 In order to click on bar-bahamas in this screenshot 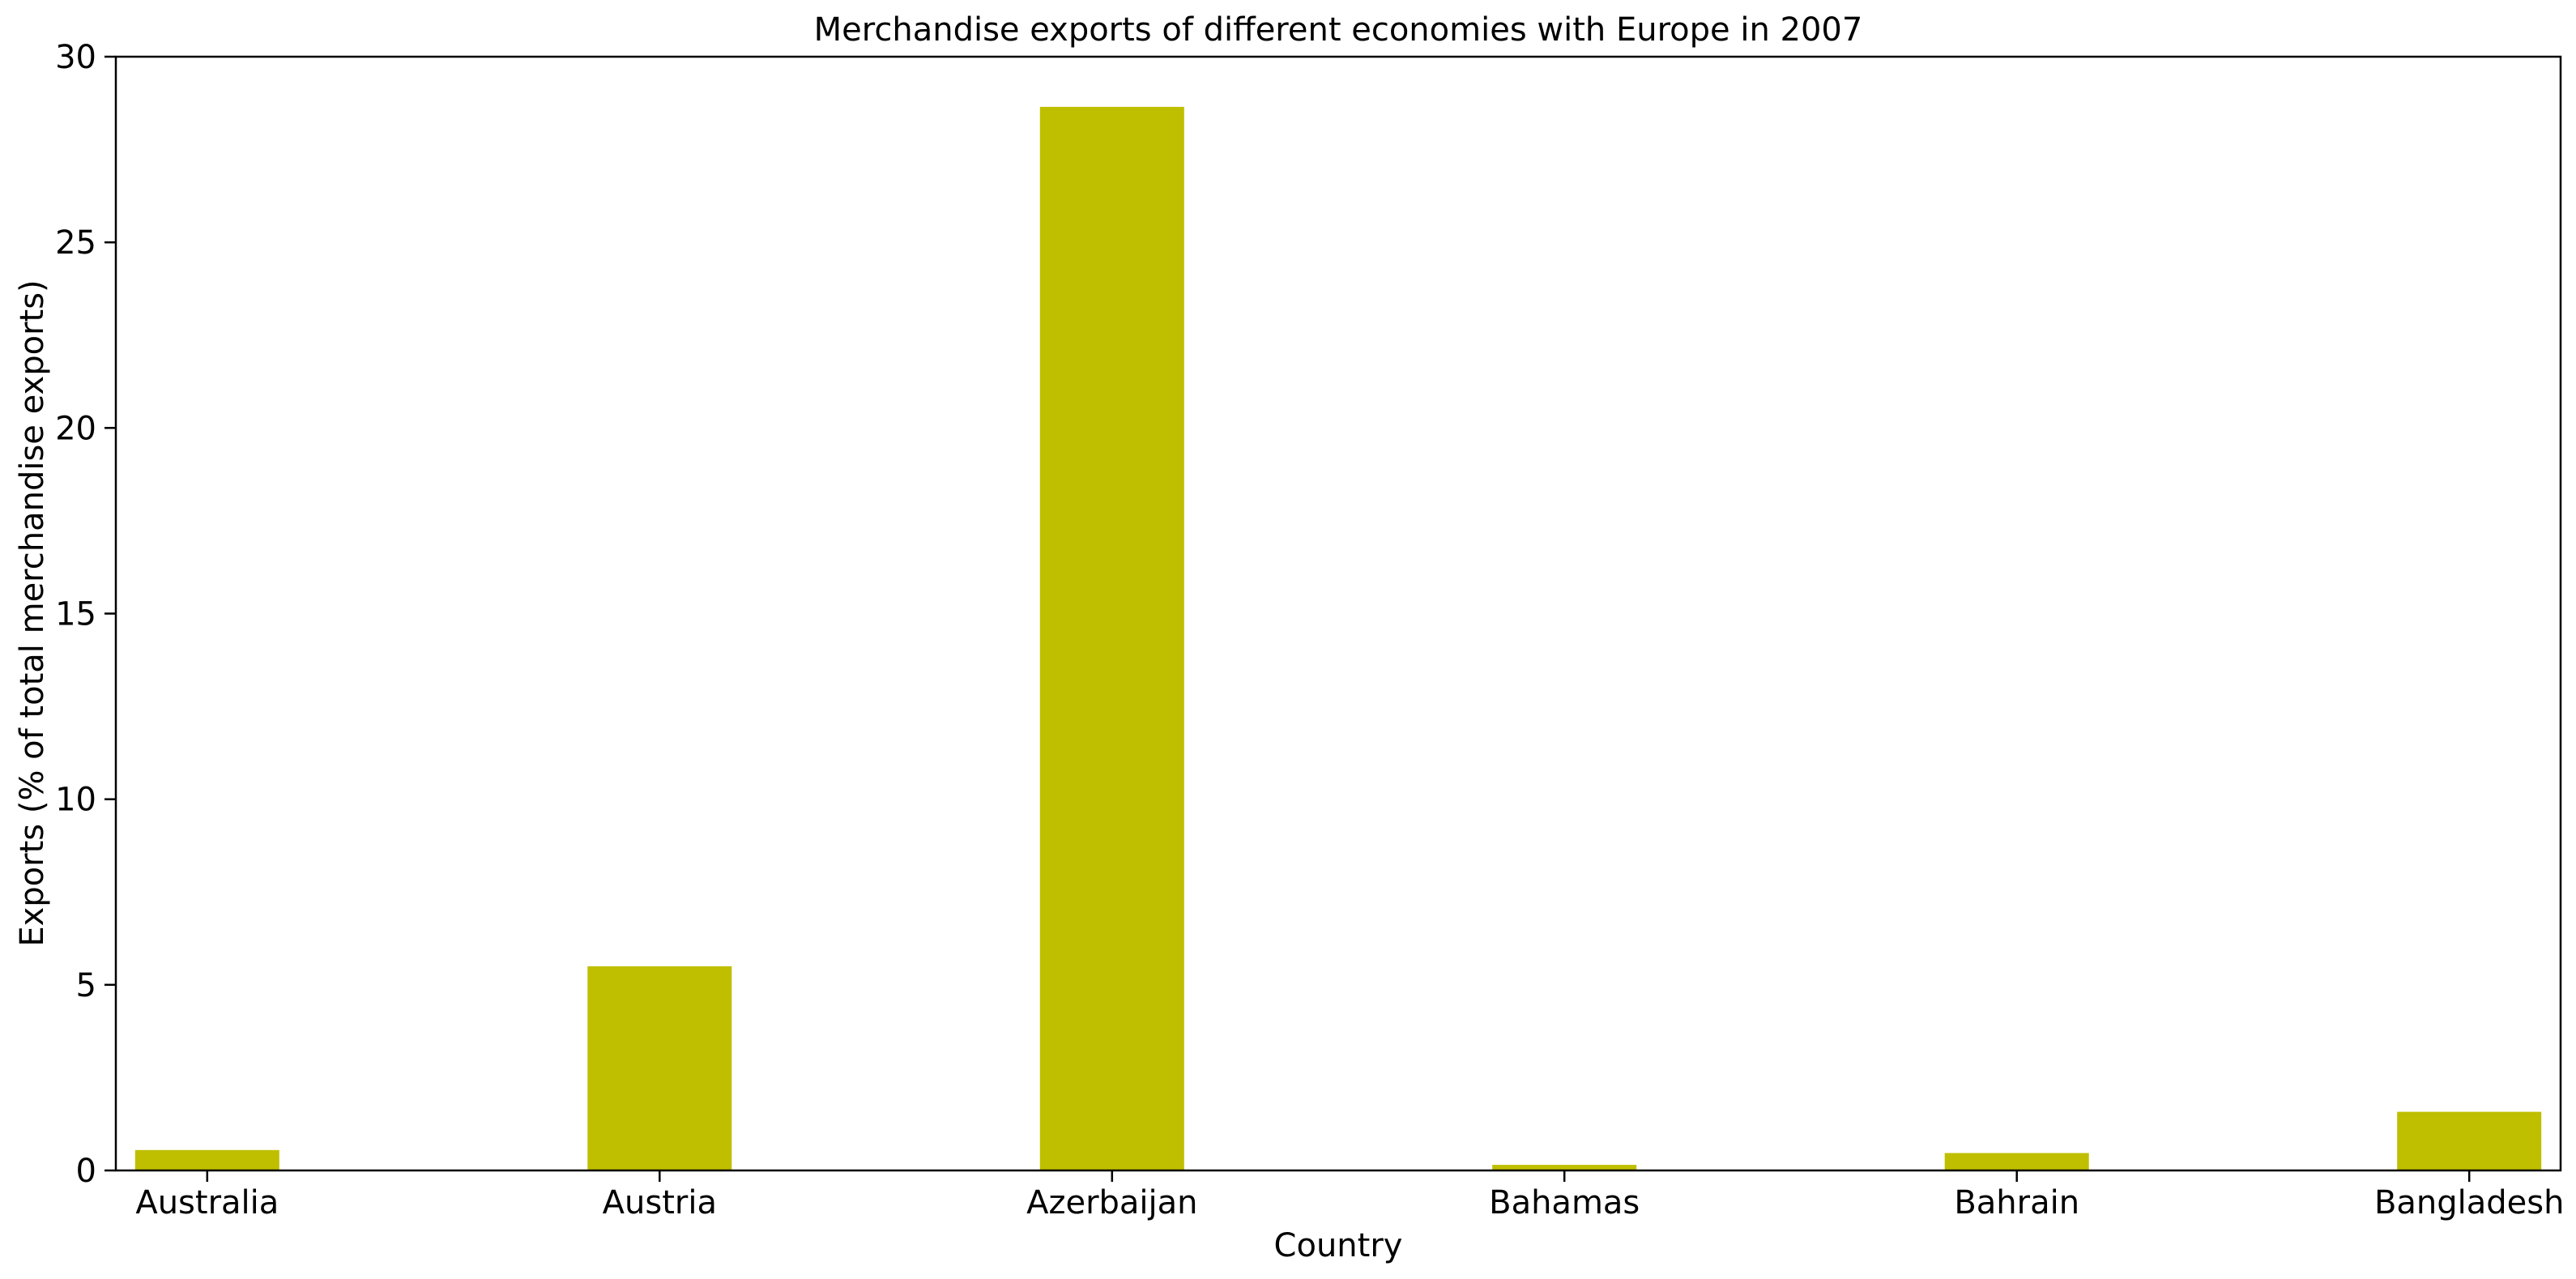, I will do `click(1565, 1167)`.